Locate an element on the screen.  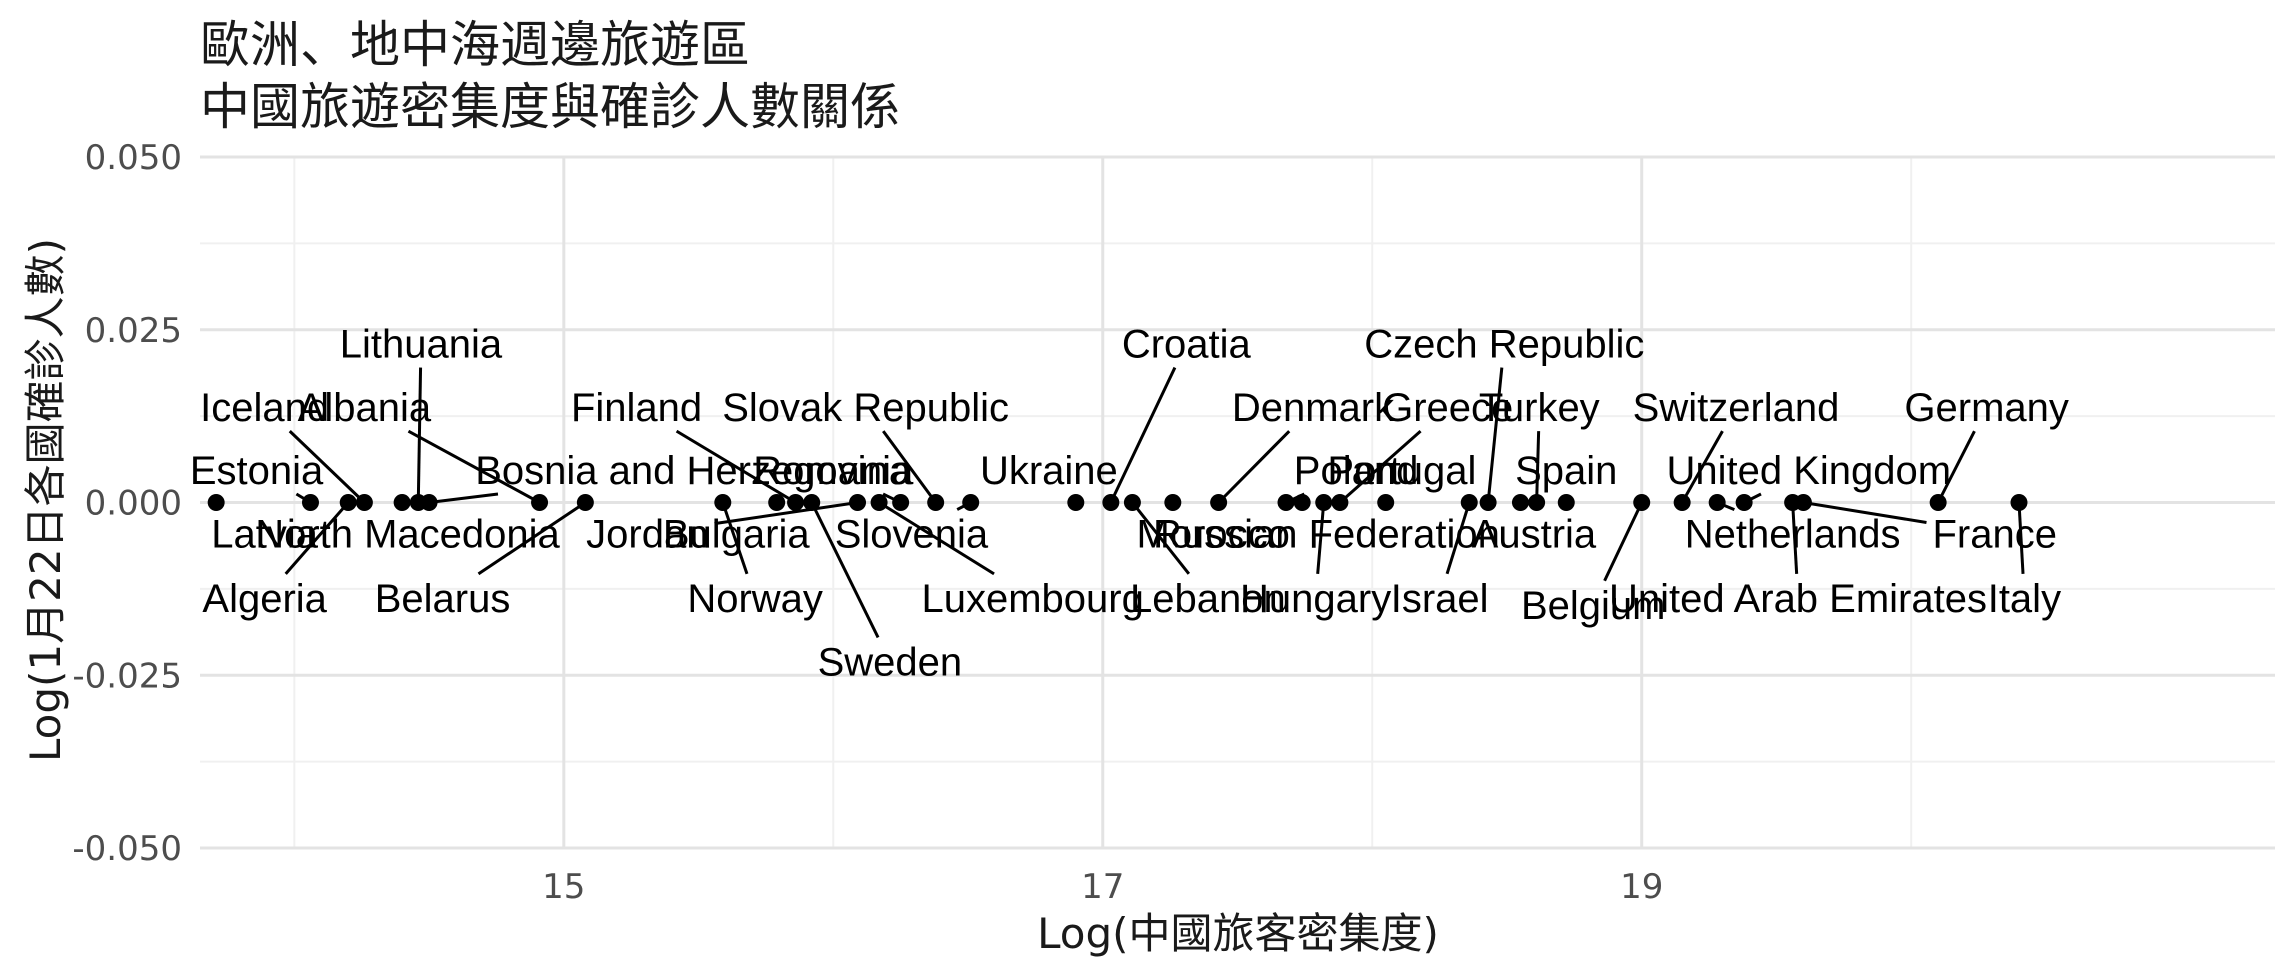
leader-line-greece is located at coordinates (1380, 467).